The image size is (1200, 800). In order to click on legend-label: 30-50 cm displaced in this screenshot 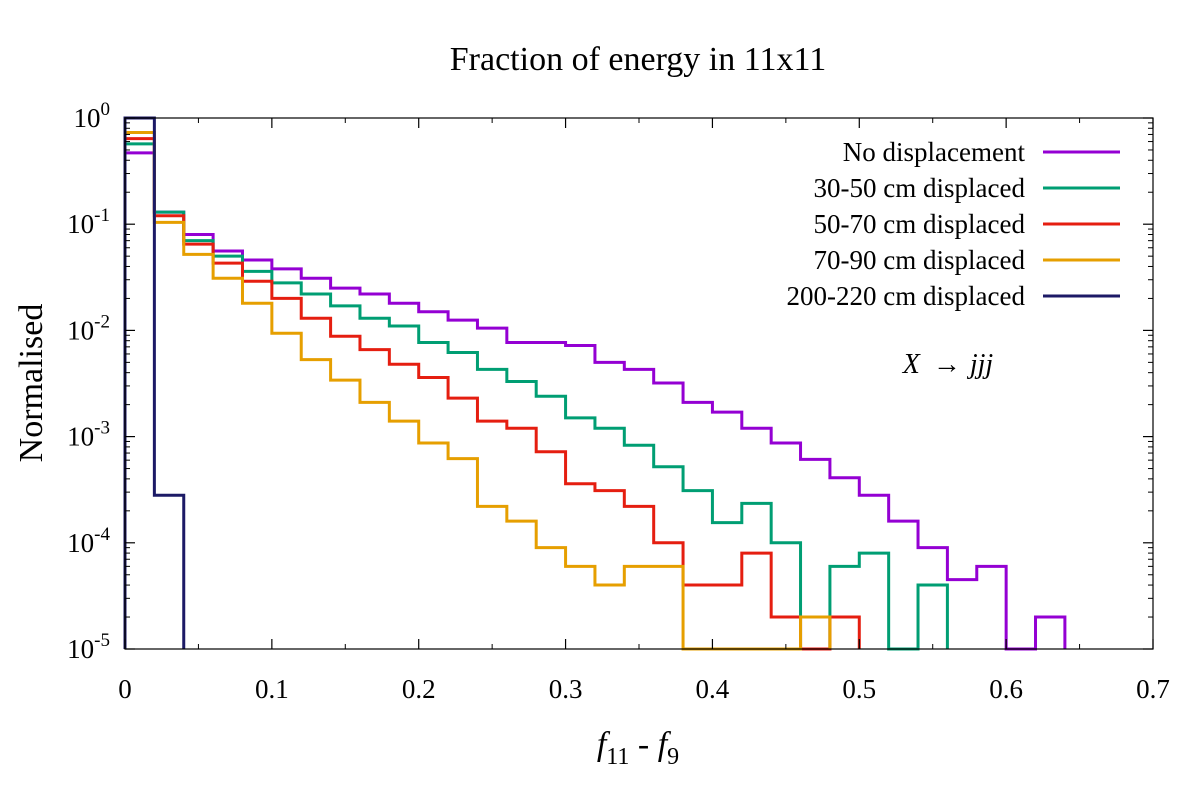, I will do `click(920, 188)`.